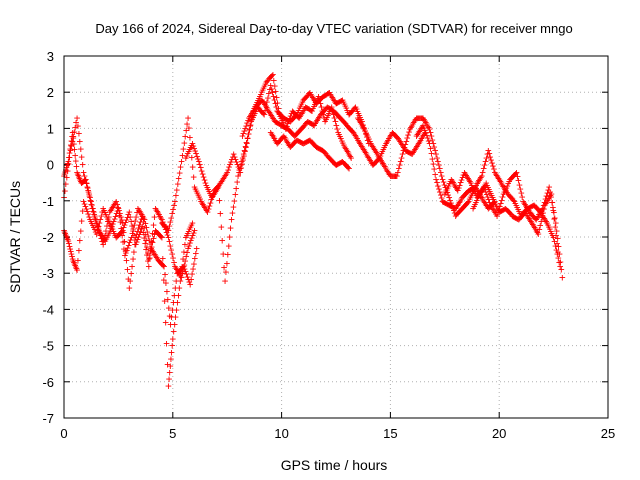 This screenshot has width=640, height=480. I want to click on x-tick-label: 20, so click(499, 433).